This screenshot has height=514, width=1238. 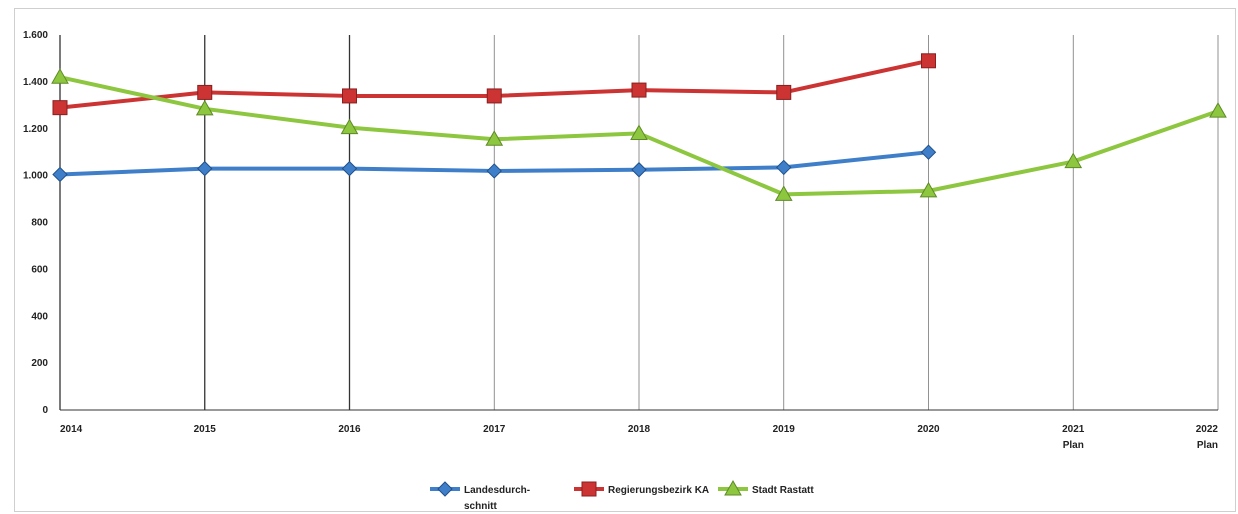 What do you see at coordinates (35, 129) in the screenshot?
I see `y-tick-label: 1.200` at bounding box center [35, 129].